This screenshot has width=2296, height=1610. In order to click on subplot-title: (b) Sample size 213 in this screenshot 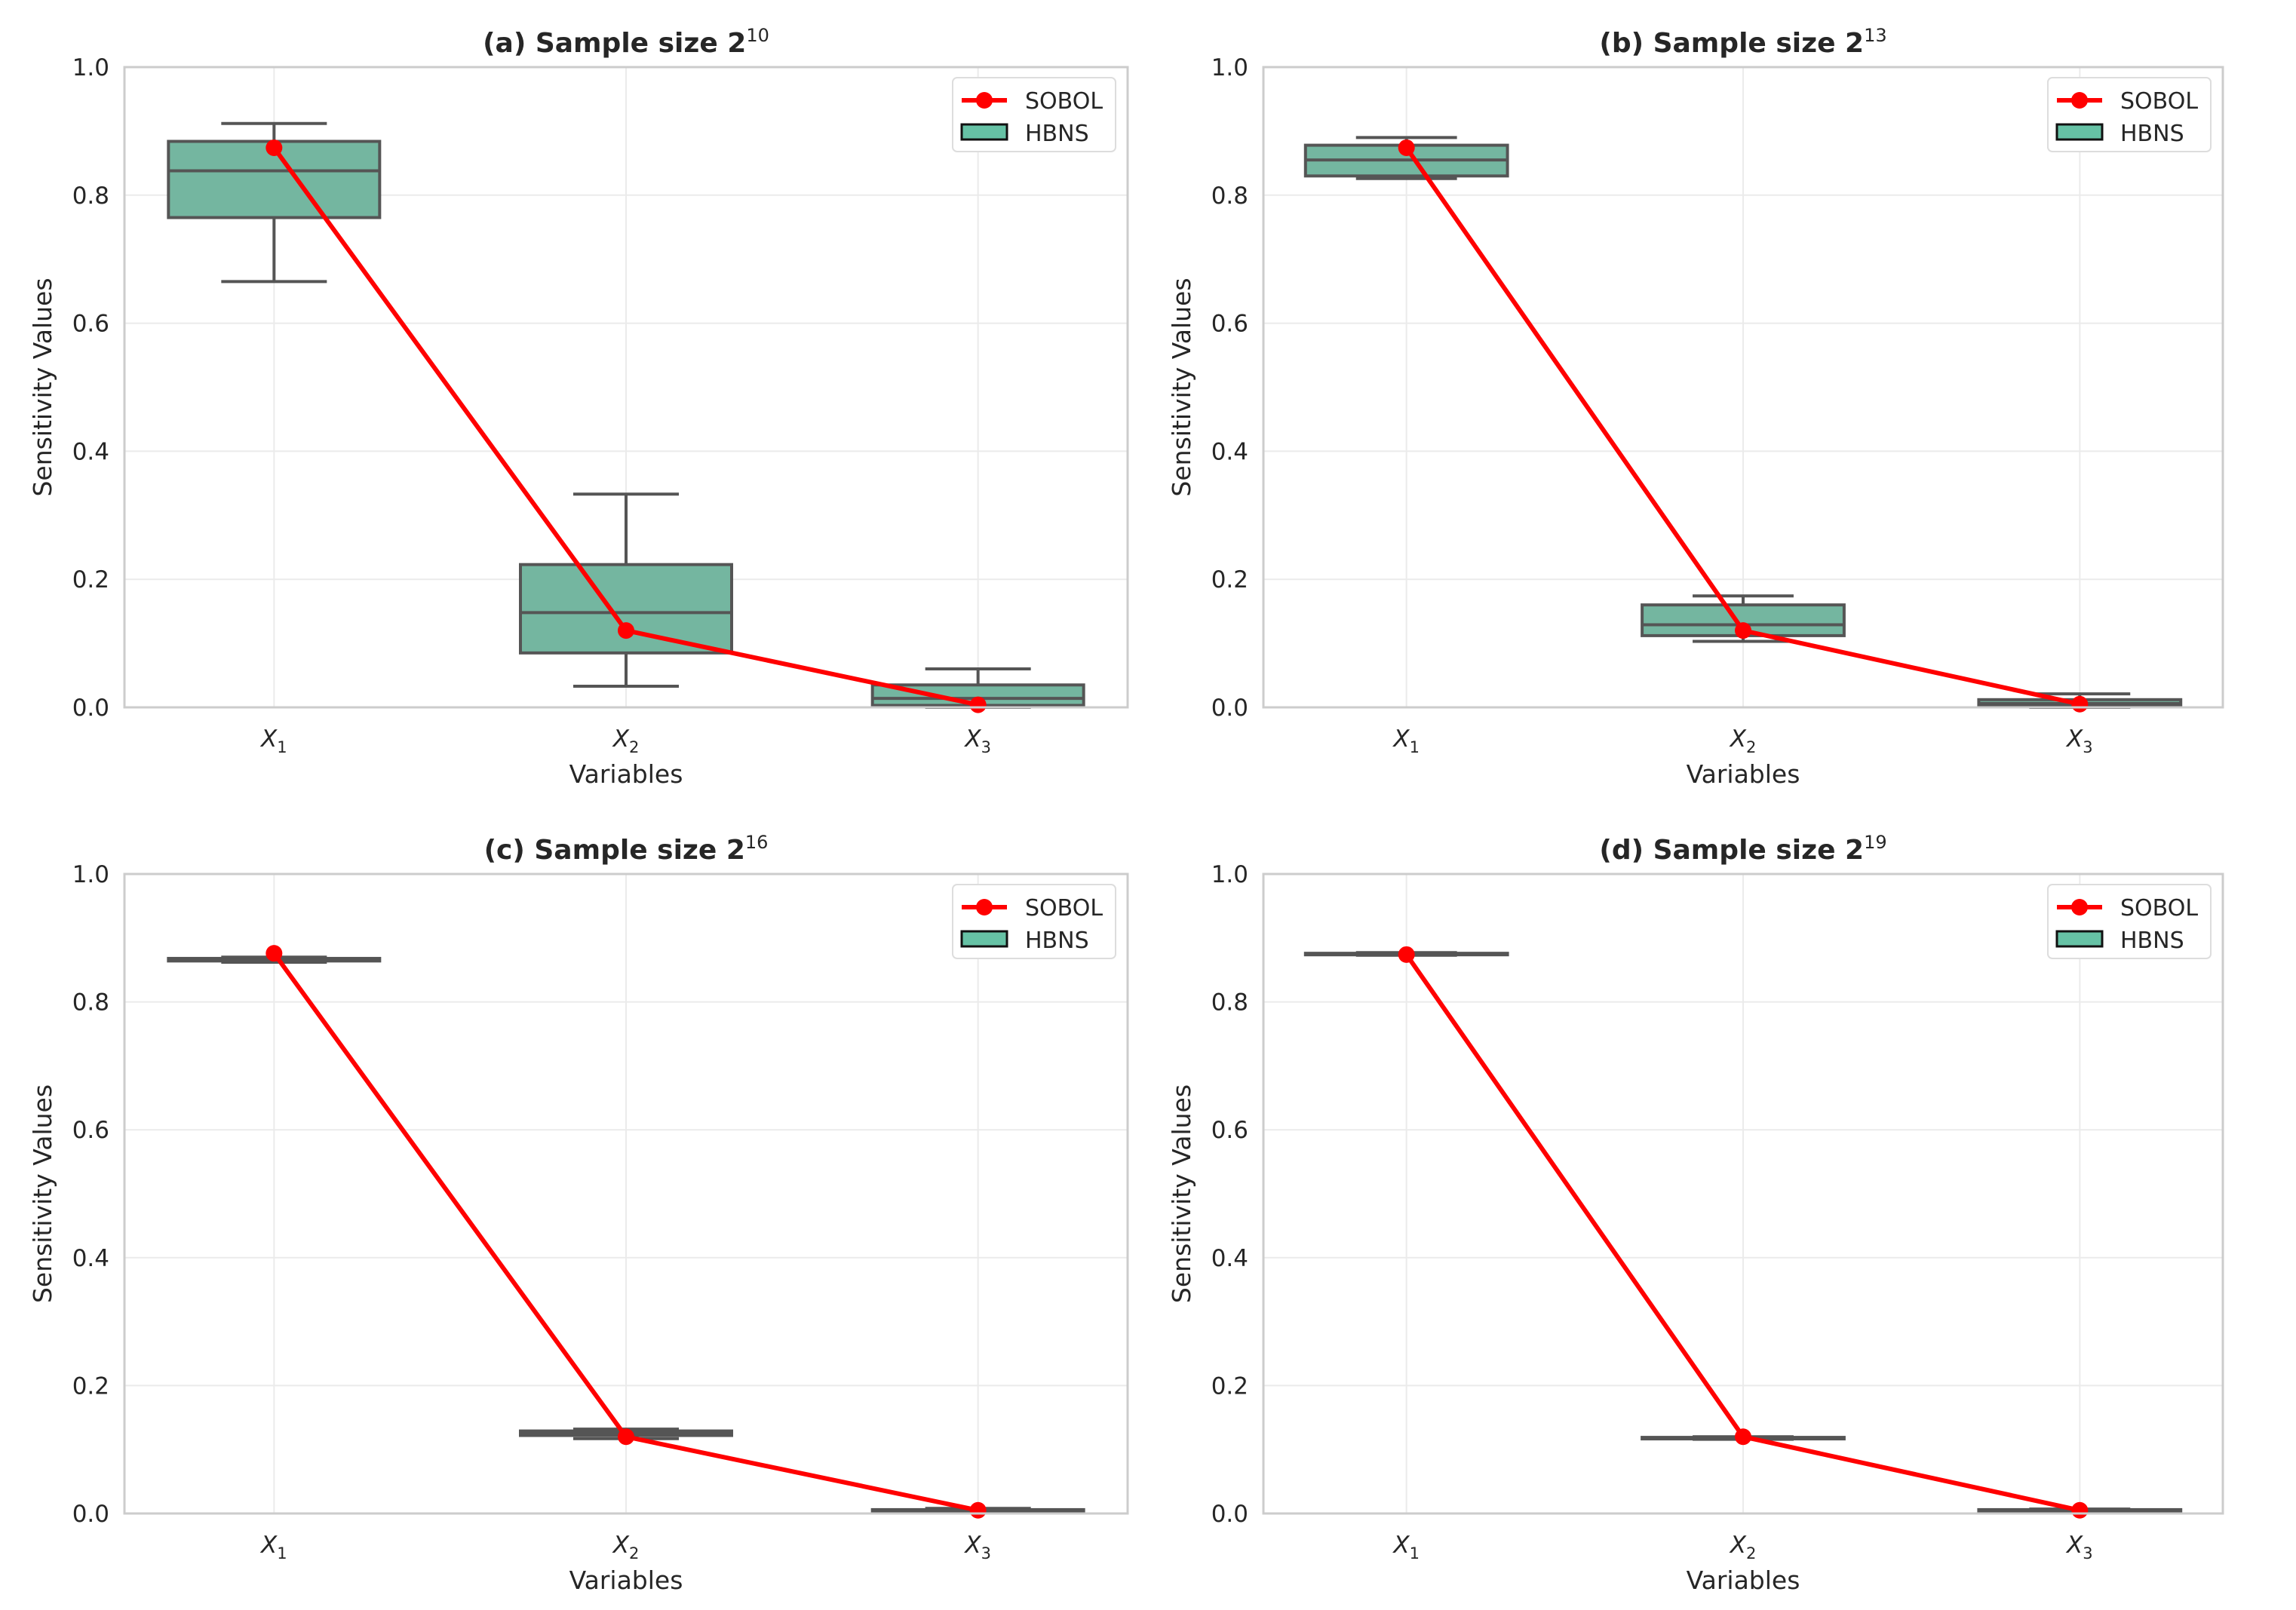, I will do `click(1743, 42)`.